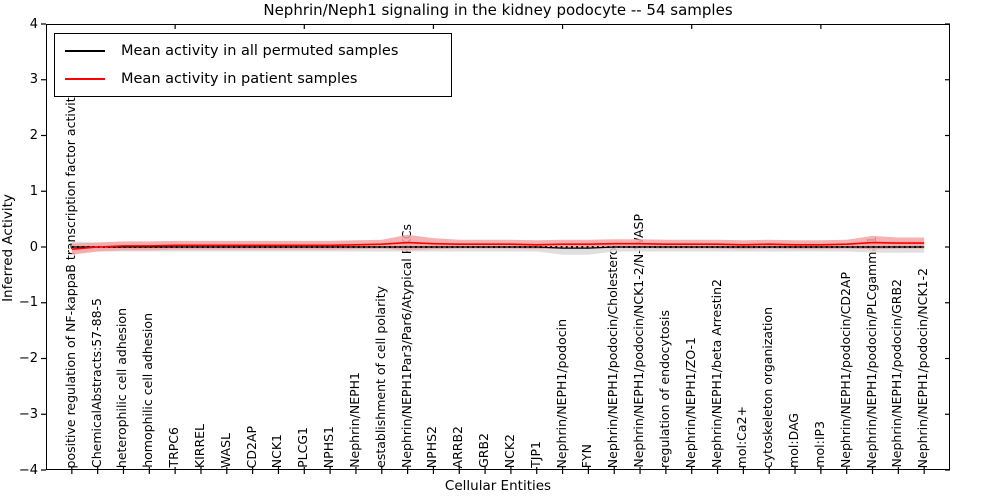 The width and height of the screenshot is (1000, 500). I want to click on y-tick-label: −2, so click(28, 358).